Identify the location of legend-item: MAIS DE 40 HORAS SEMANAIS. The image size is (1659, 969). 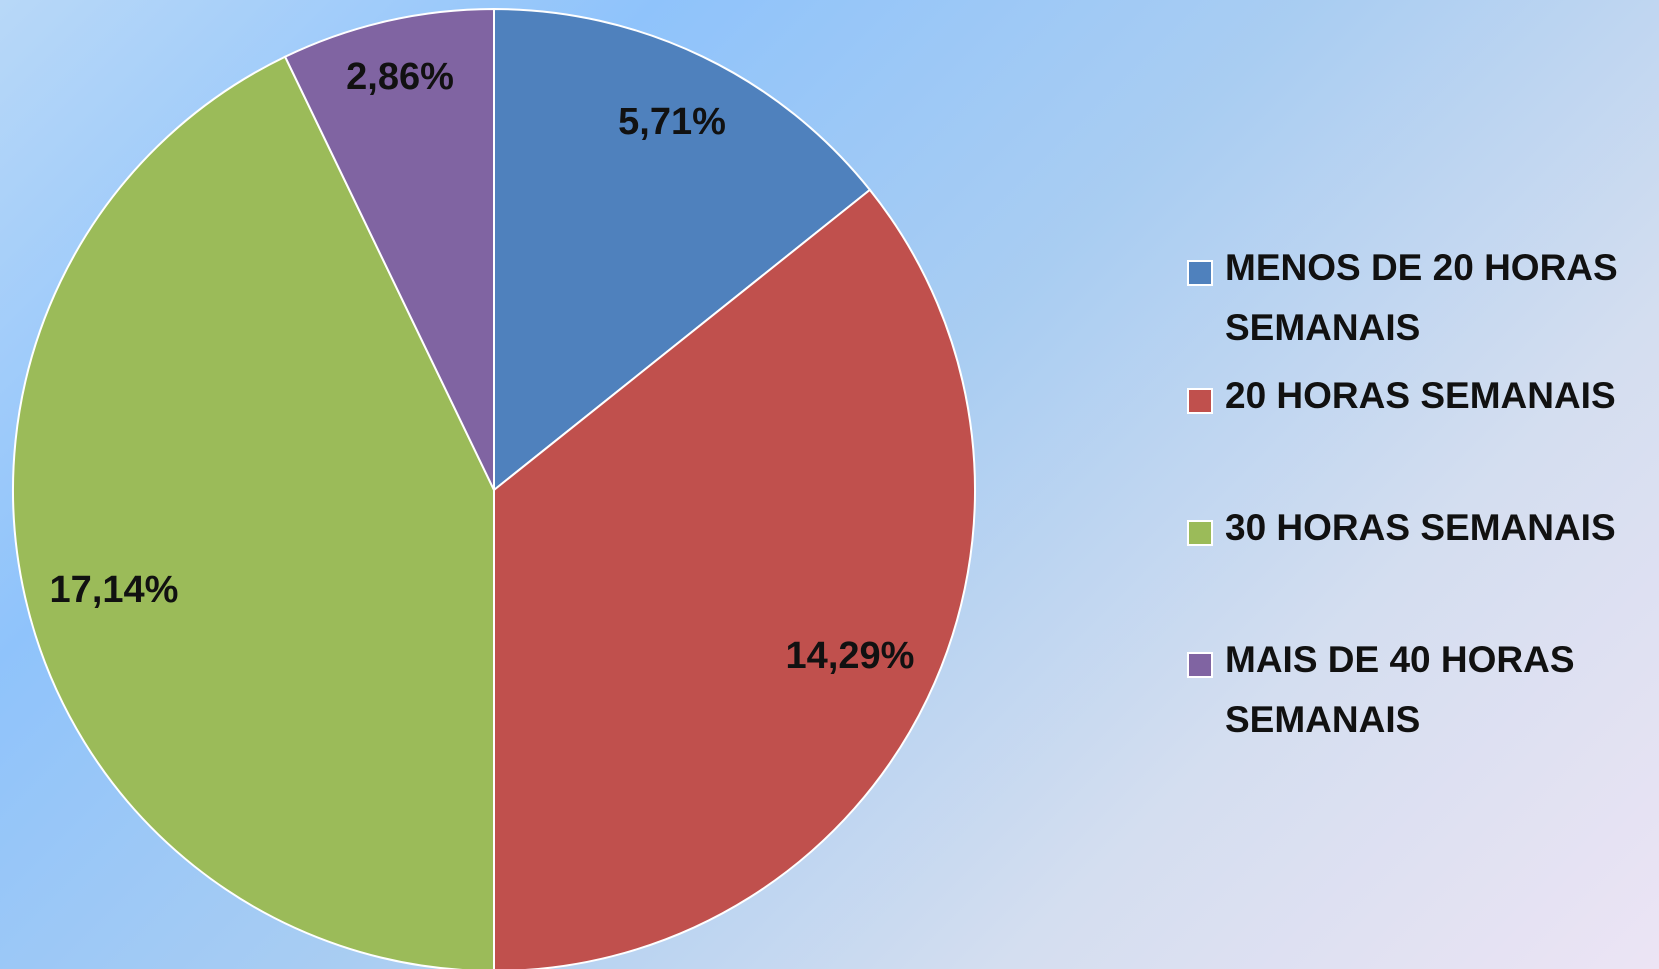
(1417, 694).